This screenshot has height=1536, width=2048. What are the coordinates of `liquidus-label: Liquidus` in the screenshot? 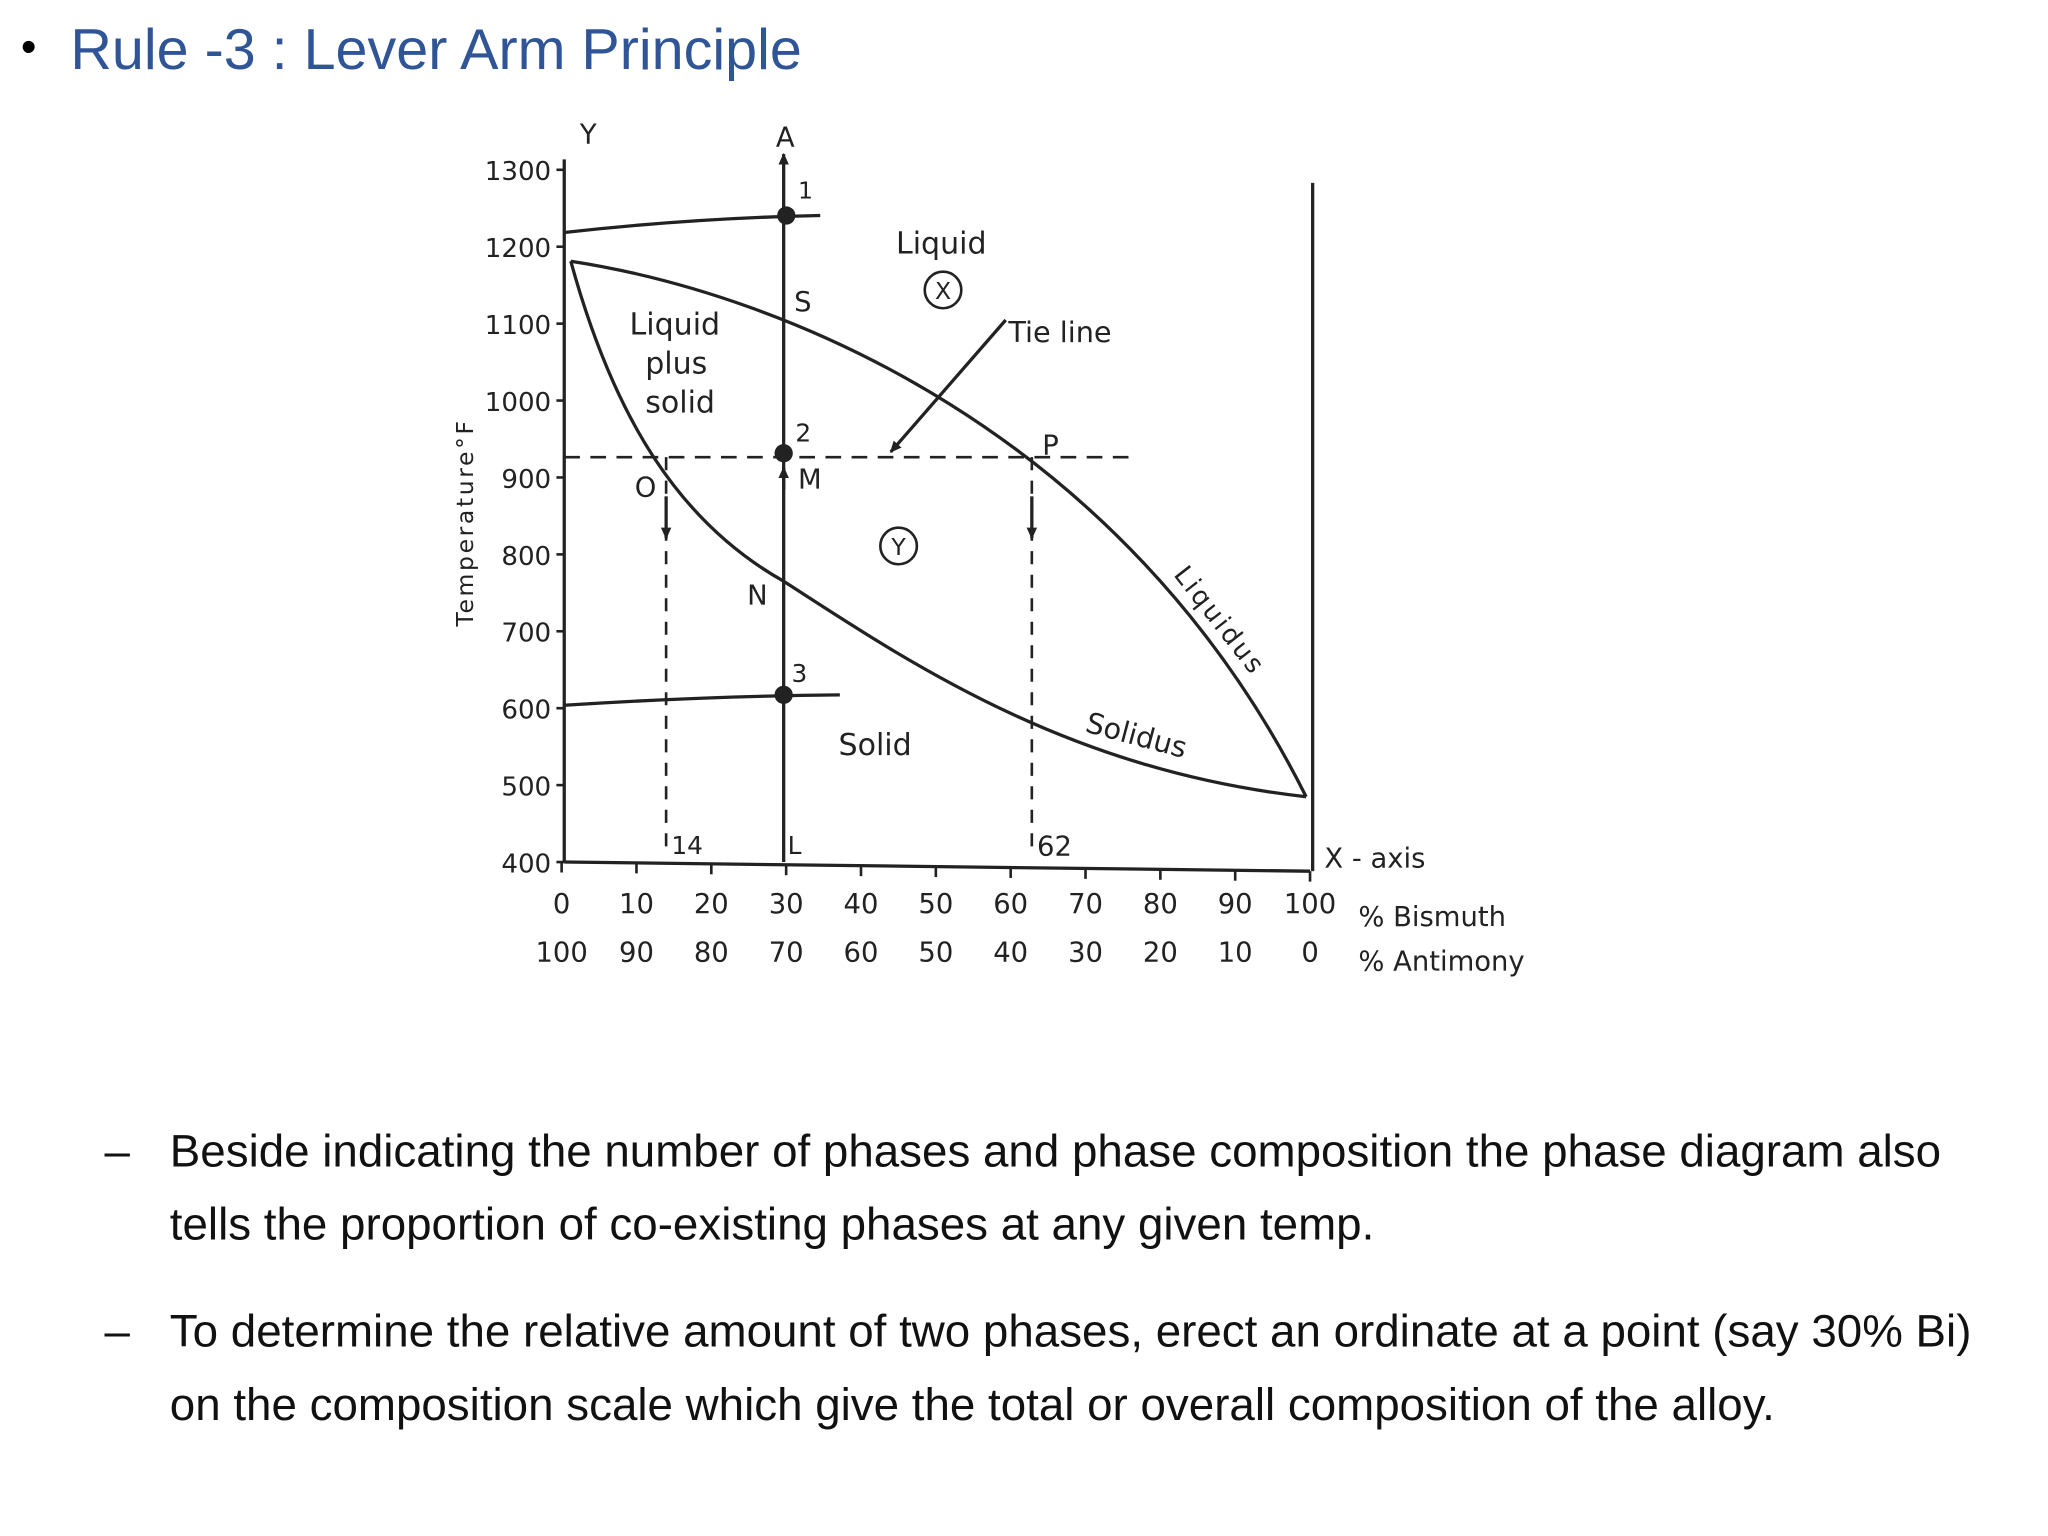 It's located at (1219, 621).